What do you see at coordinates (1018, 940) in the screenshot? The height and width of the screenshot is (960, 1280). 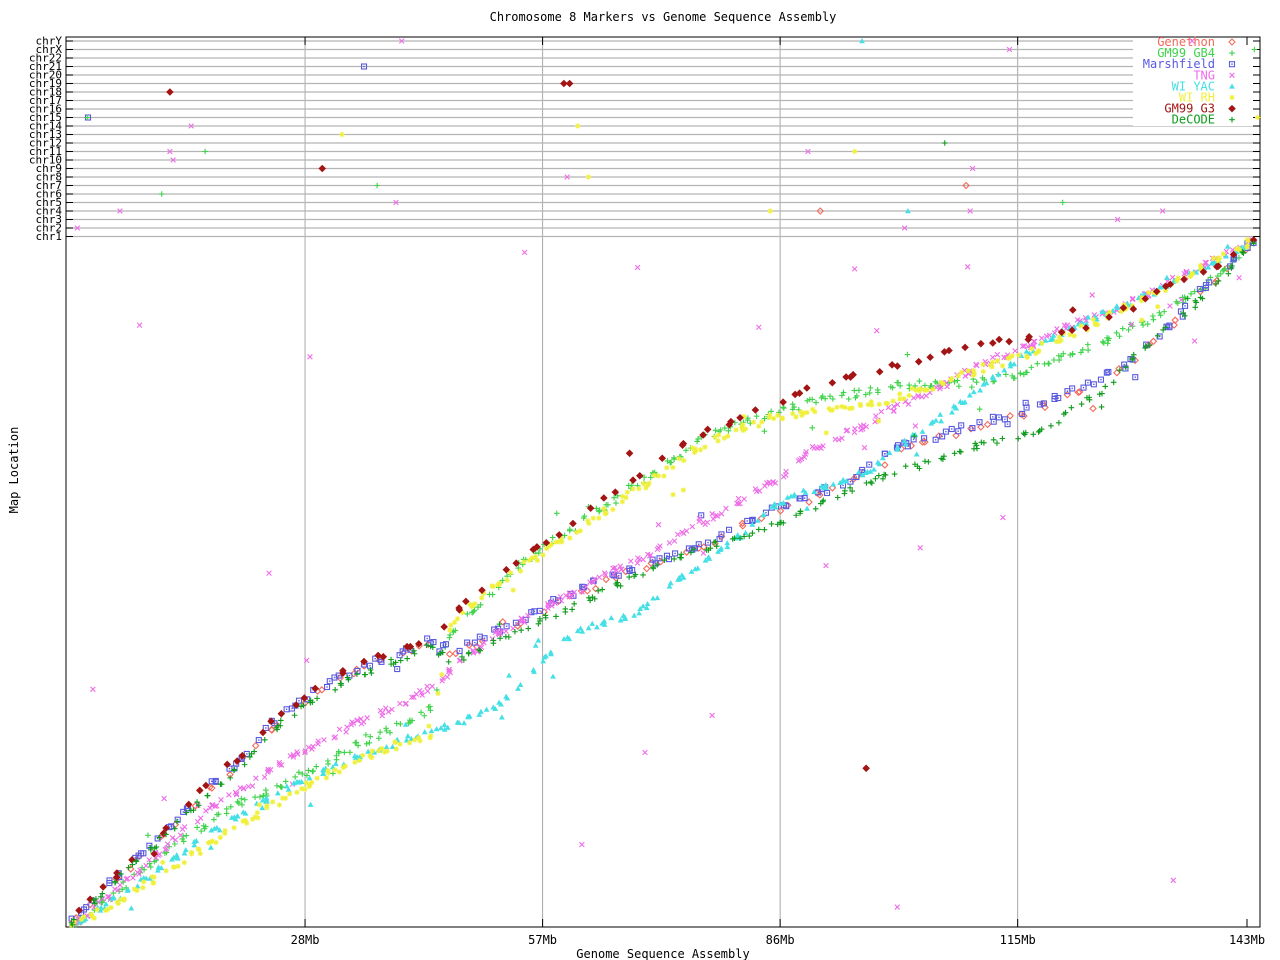 I see `x-tick-label-115Mb: 115Mb` at bounding box center [1018, 940].